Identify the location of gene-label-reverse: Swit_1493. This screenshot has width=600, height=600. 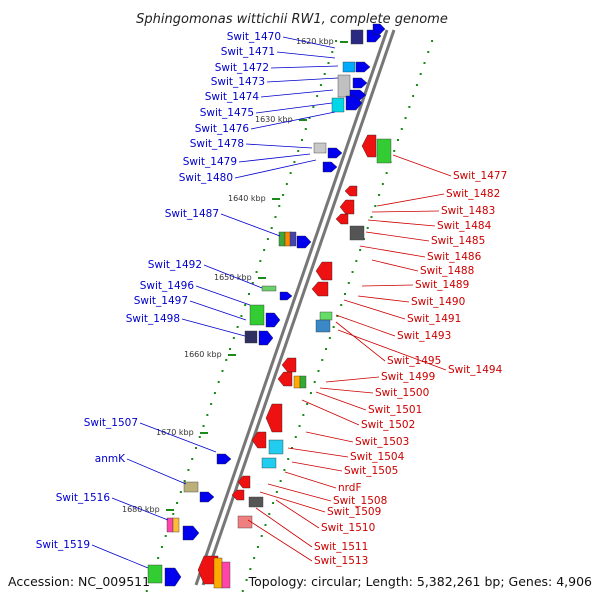
(424, 336).